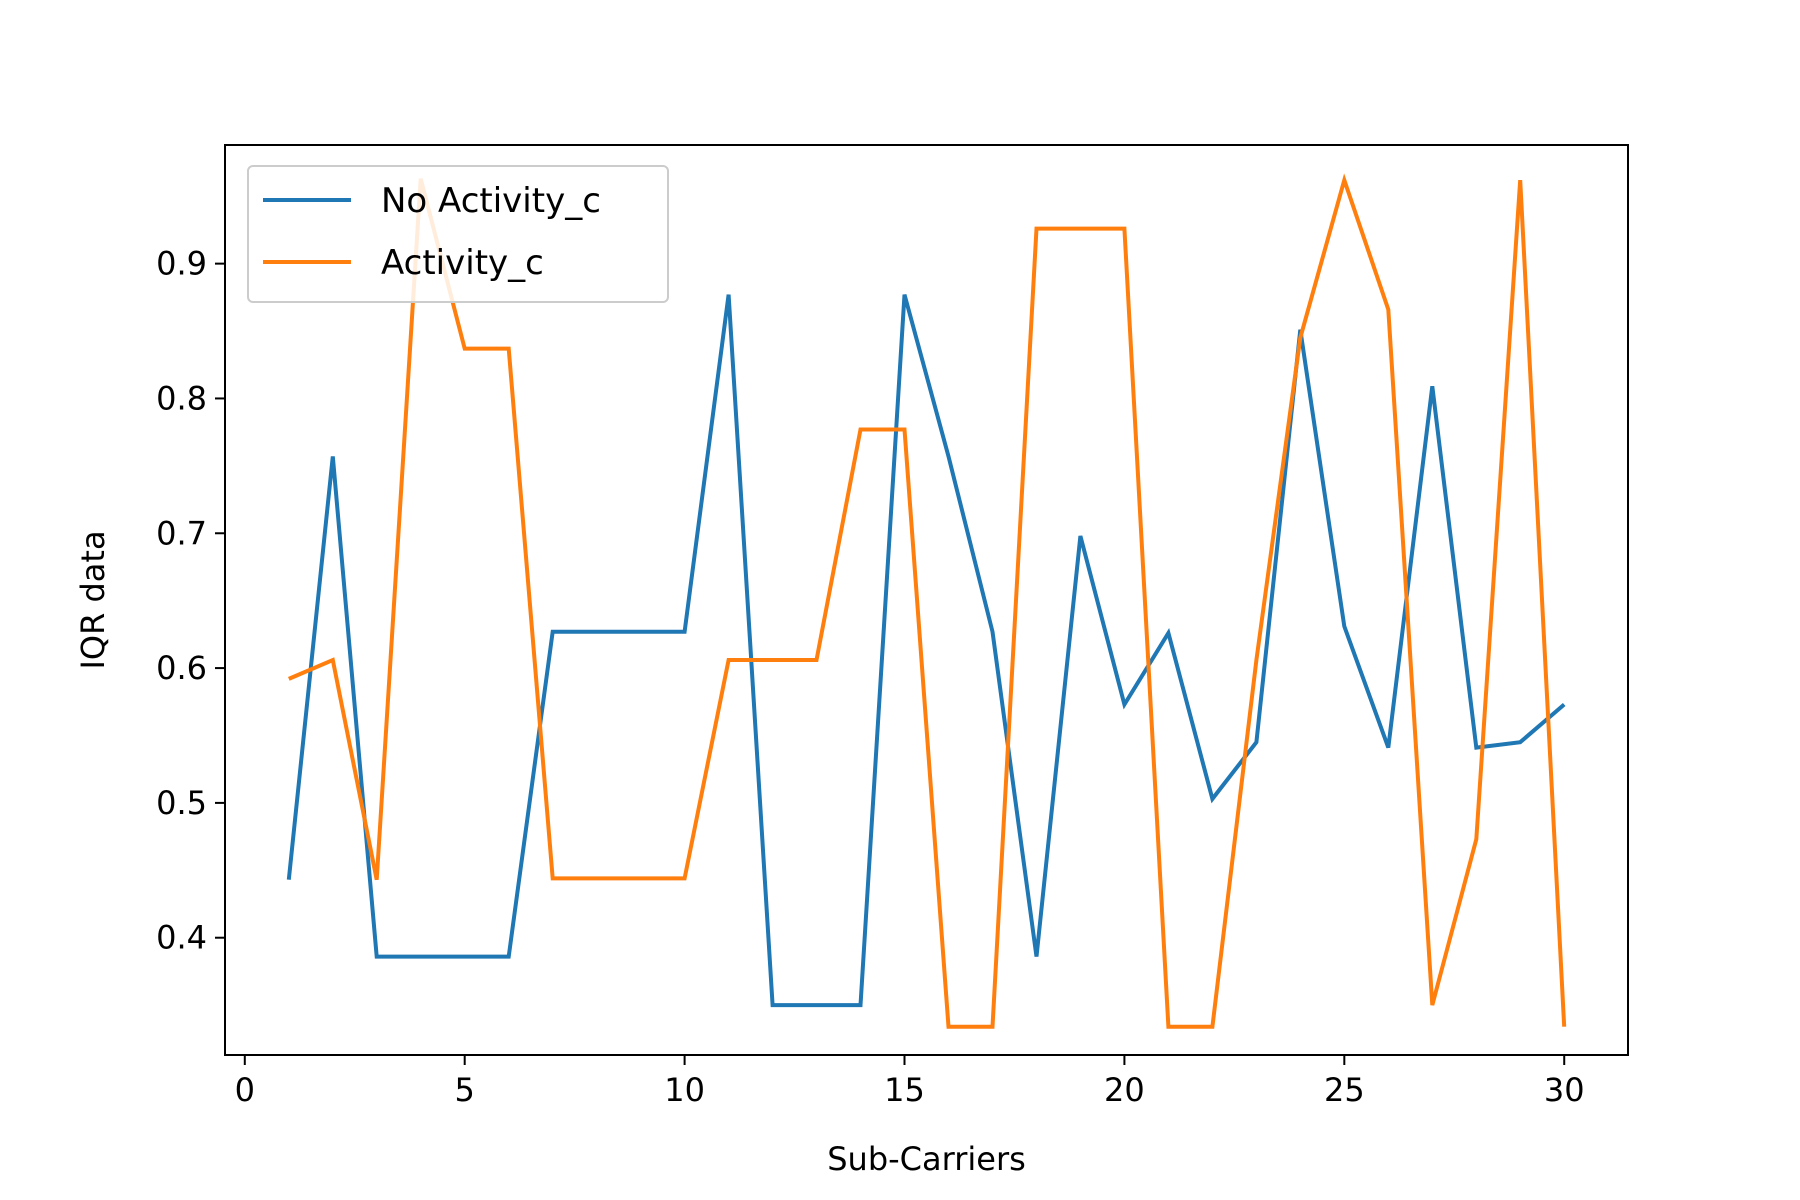 The height and width of the screenshot is (1200, 1800). What do you see at coordinates (245, 1090) in the screenshot?
I see `x-tick-label: 0` at bounding box center [245, 1090].